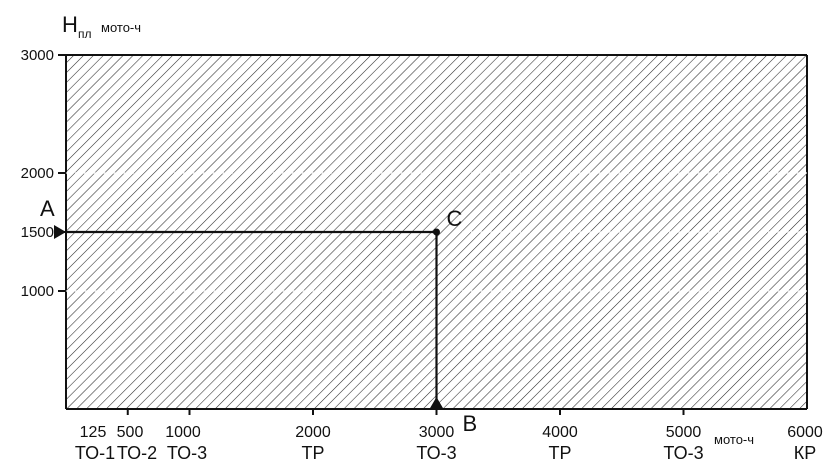 The image size is (825, 465). What do you see at coordinates (93, 432) in the screenshot?
I see `x-tick-label: 125` at bounding box center [93, 432].